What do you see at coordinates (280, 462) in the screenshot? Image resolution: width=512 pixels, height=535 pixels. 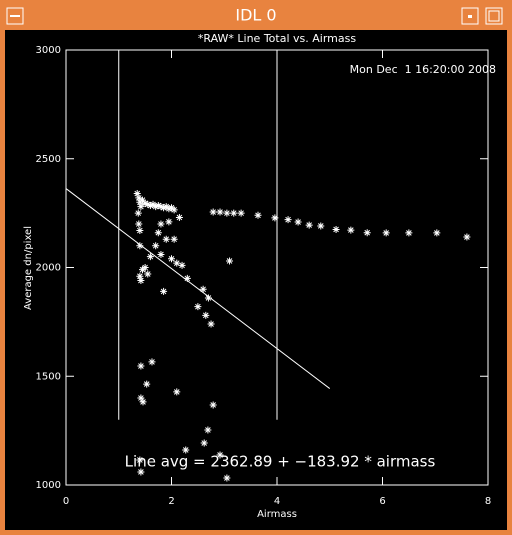 I see `fit-annotation: Line avg = 2362.89 + −183.92 * airmass` at bounding box center [280, 462].